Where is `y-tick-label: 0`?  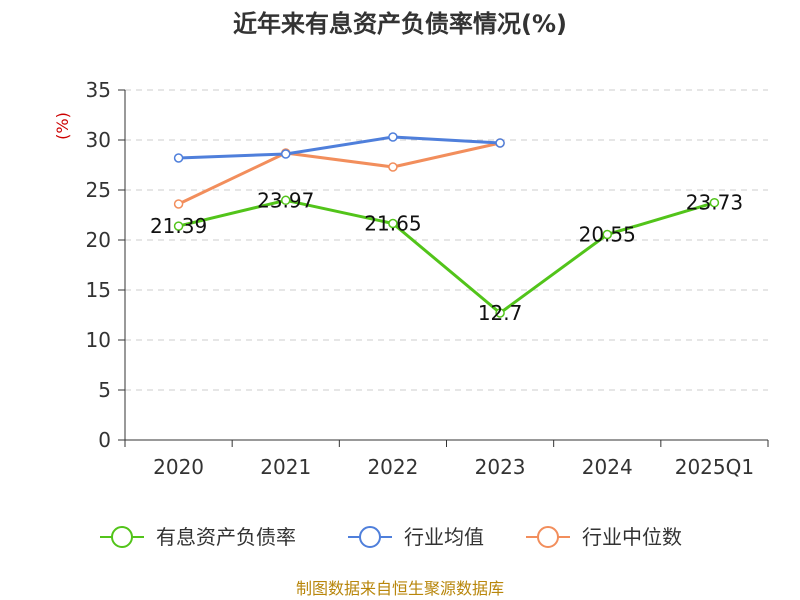
y-tick-label: 0 is located at coordinates (104, 440).